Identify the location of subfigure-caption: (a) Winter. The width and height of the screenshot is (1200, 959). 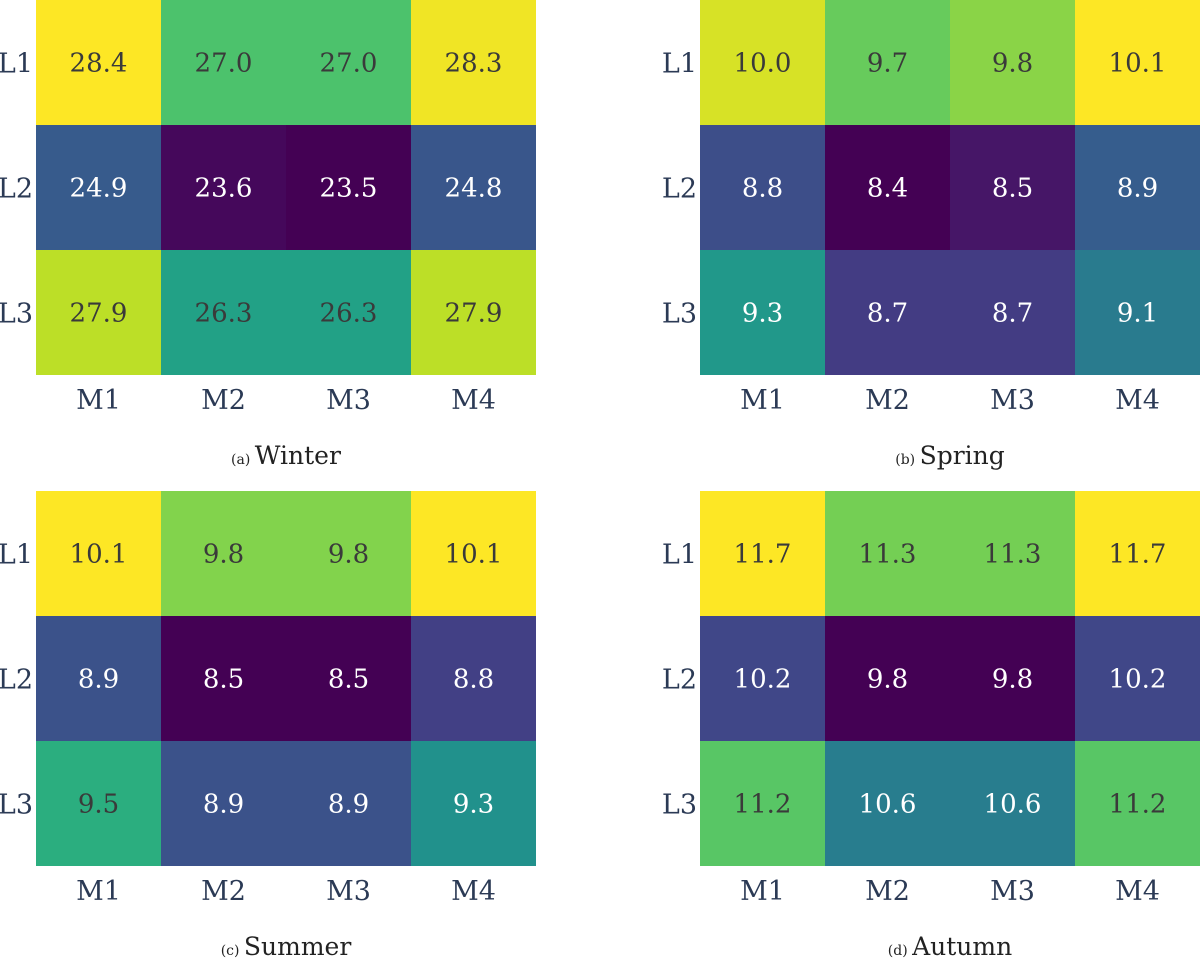
(286, 455).